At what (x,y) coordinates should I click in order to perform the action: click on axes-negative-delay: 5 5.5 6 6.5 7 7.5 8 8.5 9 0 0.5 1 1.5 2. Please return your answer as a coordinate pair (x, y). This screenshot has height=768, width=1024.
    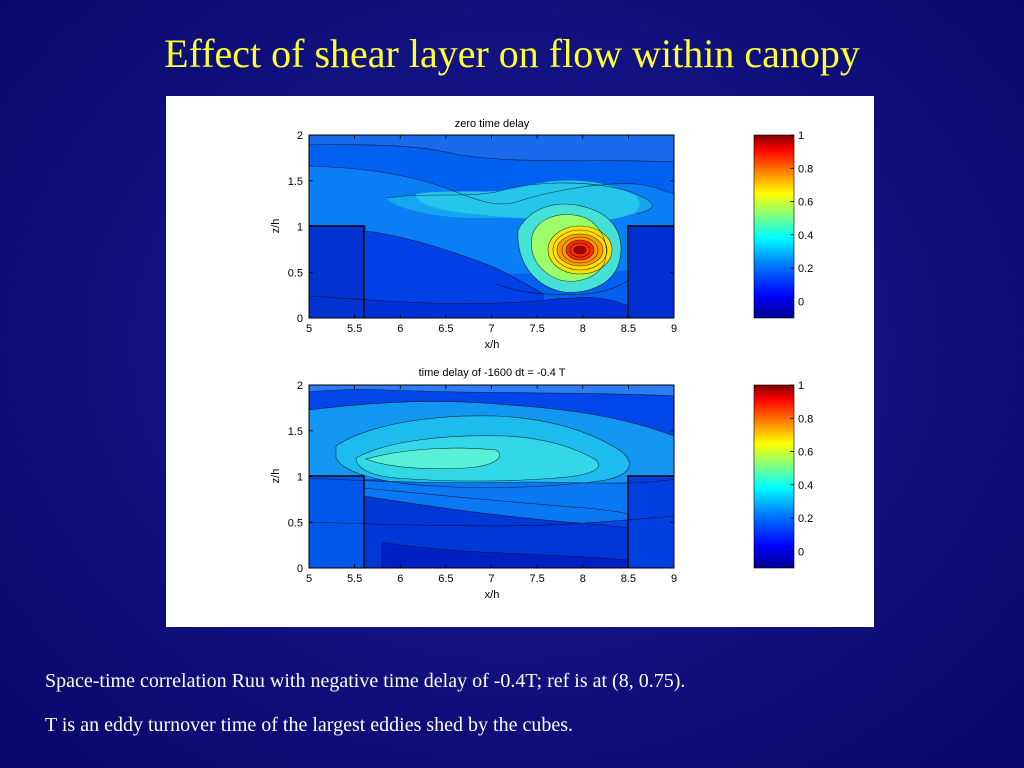
    Looking at the image, I should click on (482, 482).